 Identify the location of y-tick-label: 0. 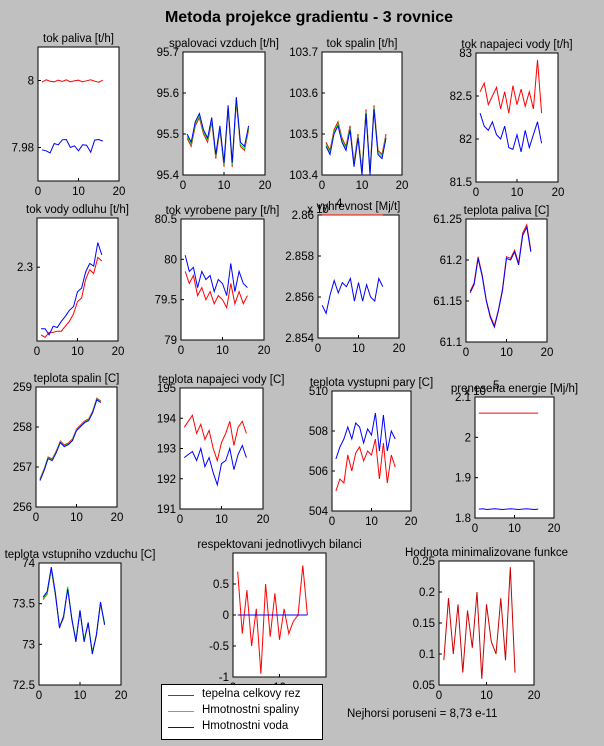
(226, 616).